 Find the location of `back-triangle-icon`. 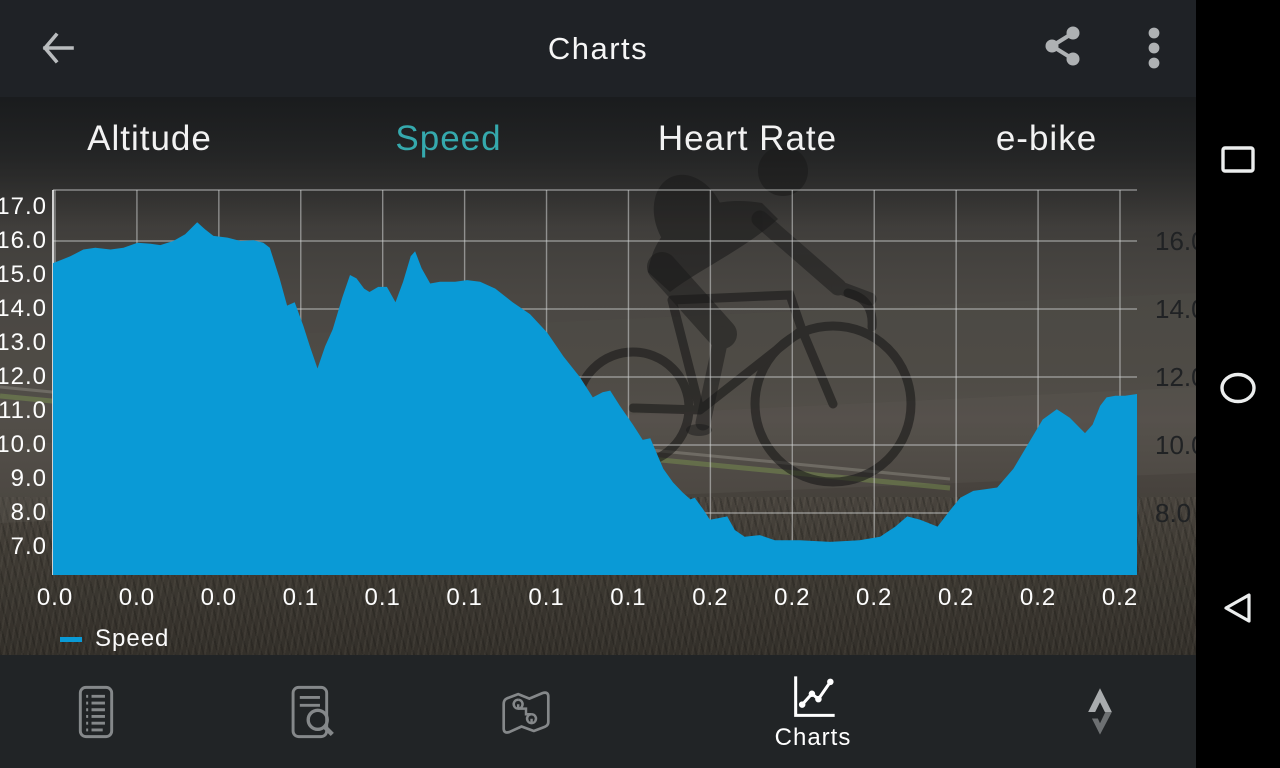

back-triangle-icon is located at coordinates (1237, 608).